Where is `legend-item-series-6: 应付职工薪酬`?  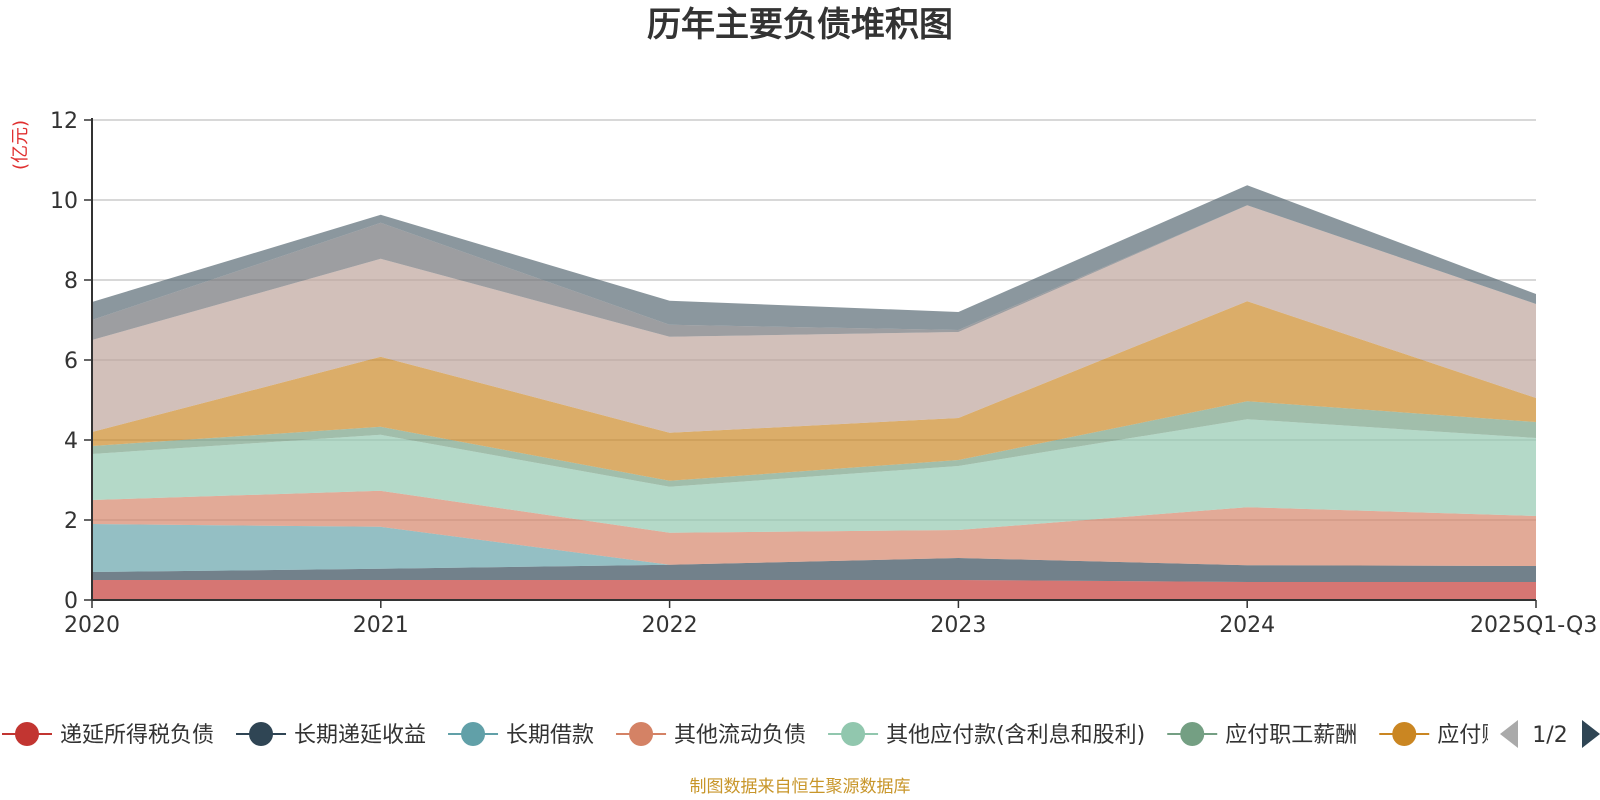
legend-item-series-6: 应付职工薪酬 is located at coordinates (1262, 735).